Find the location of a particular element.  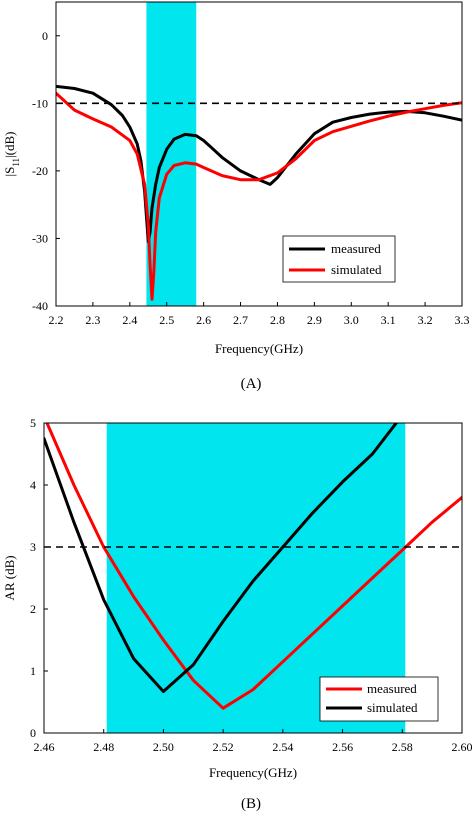

legend-b: measured simulated is located at coordinates (379, 699).